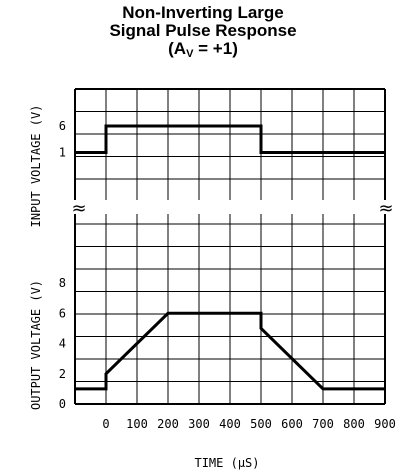 Image resolution: width=406 pixels, height=472 pixels. I want to click on output-y-tick-label: 2, so click(62, 374).